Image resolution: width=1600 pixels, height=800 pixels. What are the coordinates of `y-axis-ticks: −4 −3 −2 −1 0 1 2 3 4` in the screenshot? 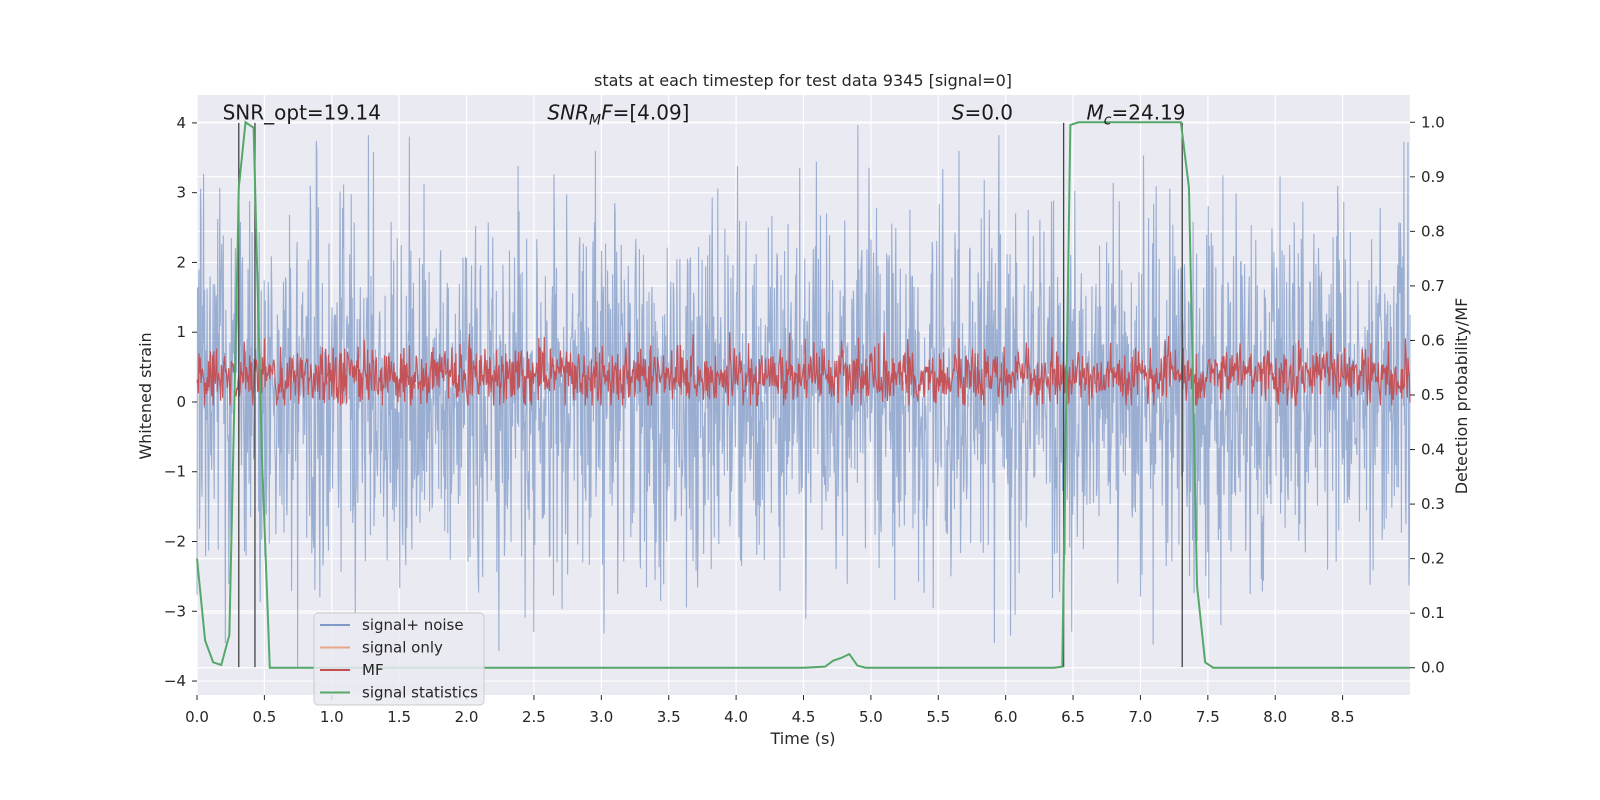 It's located at (180, 402).